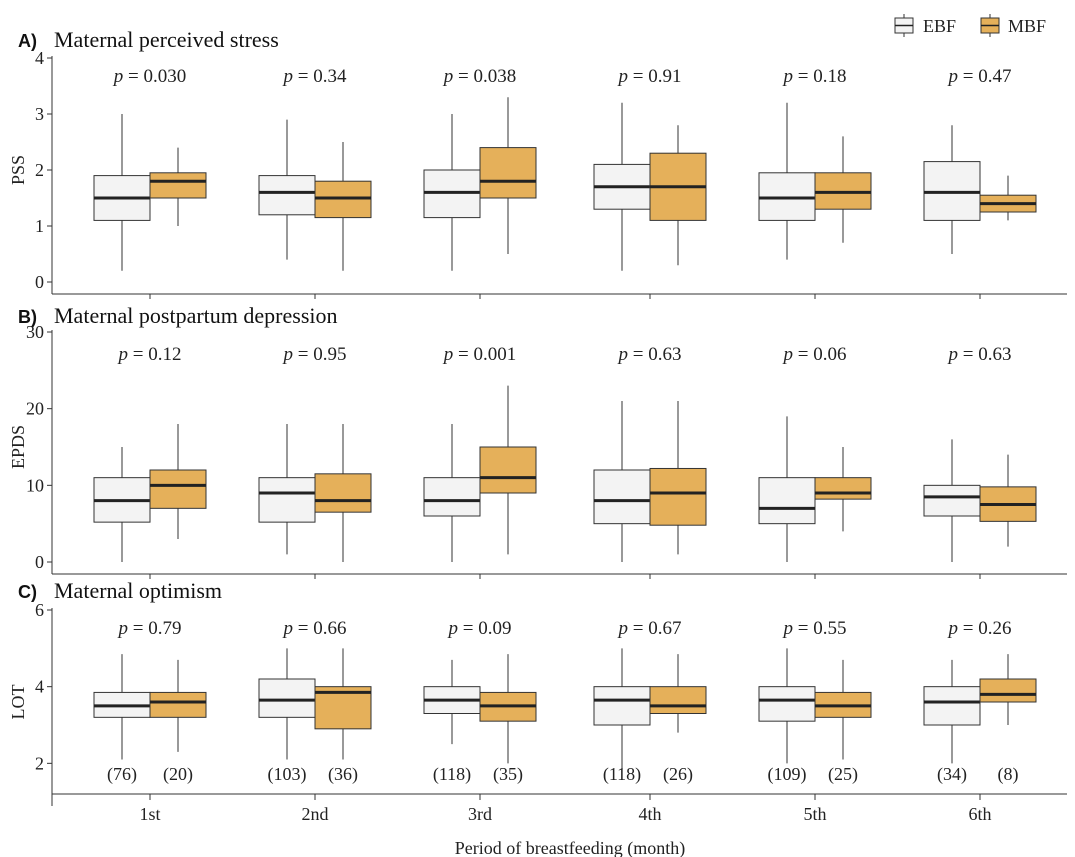 The height and width of the screenshot is (857, 1075). I want to click on y-tick-label: 30, so click(35, 332).